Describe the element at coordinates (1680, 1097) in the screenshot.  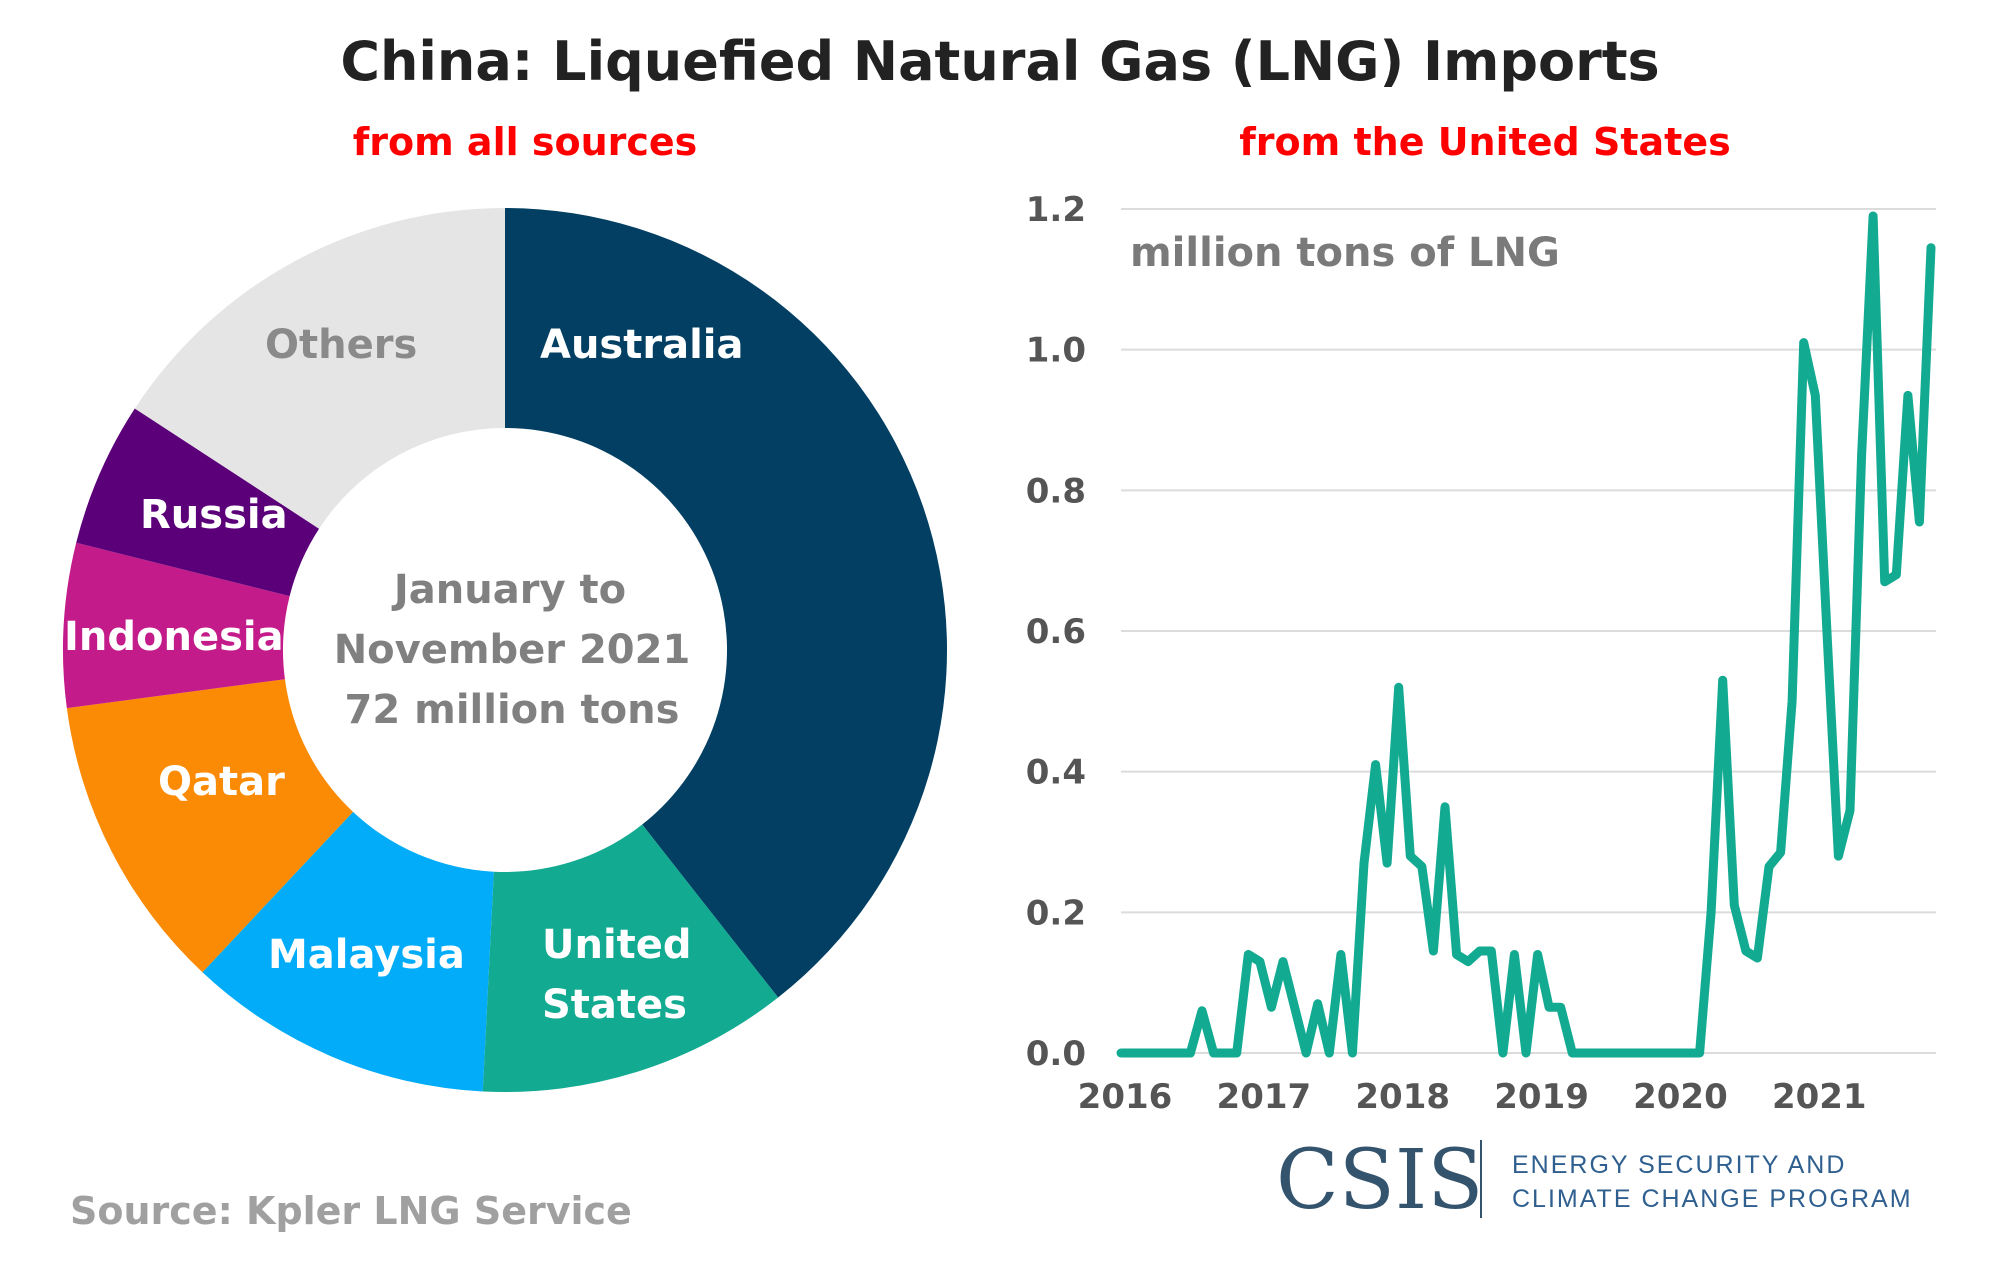
I see `x-tick-label: 2020` at that location.